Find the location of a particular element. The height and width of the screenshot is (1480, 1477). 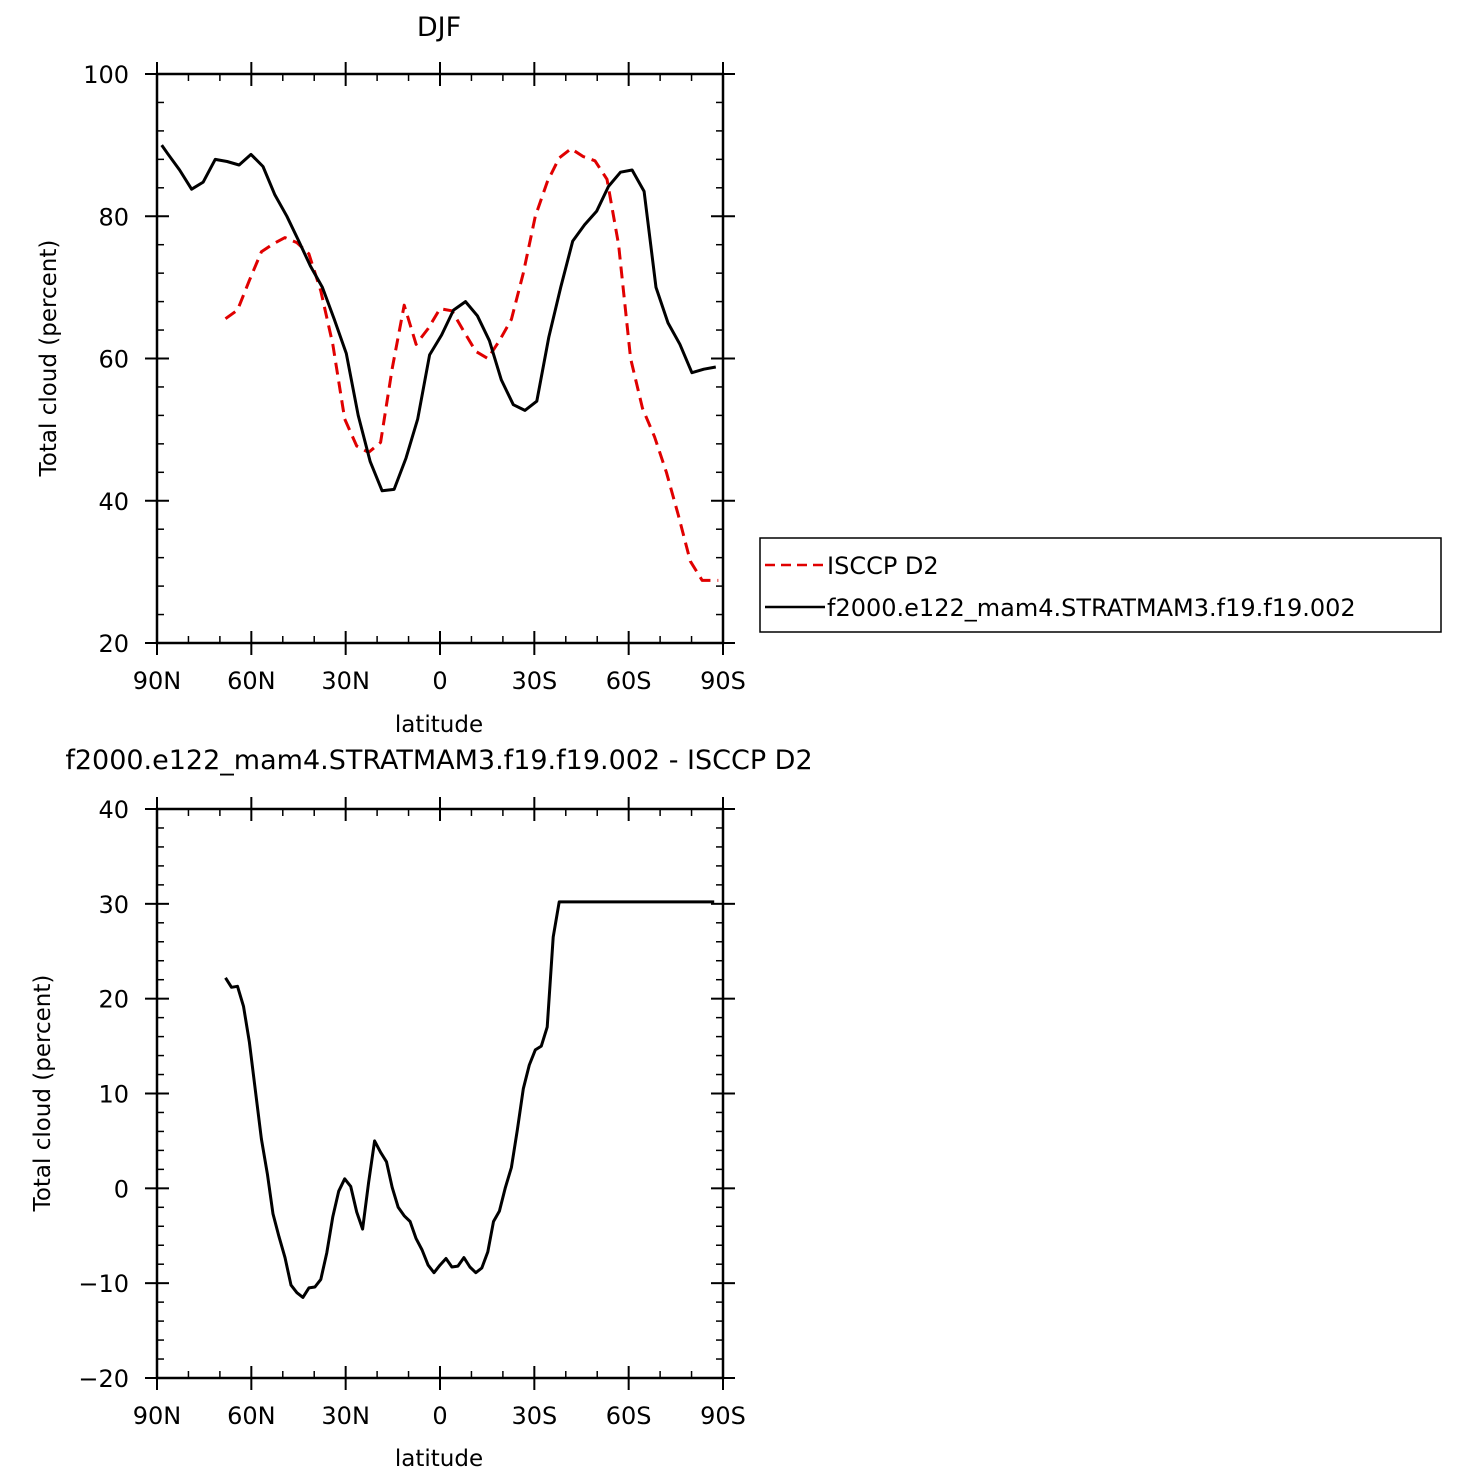

y-tick-label: 10 is located at coordinates (113, 1095).